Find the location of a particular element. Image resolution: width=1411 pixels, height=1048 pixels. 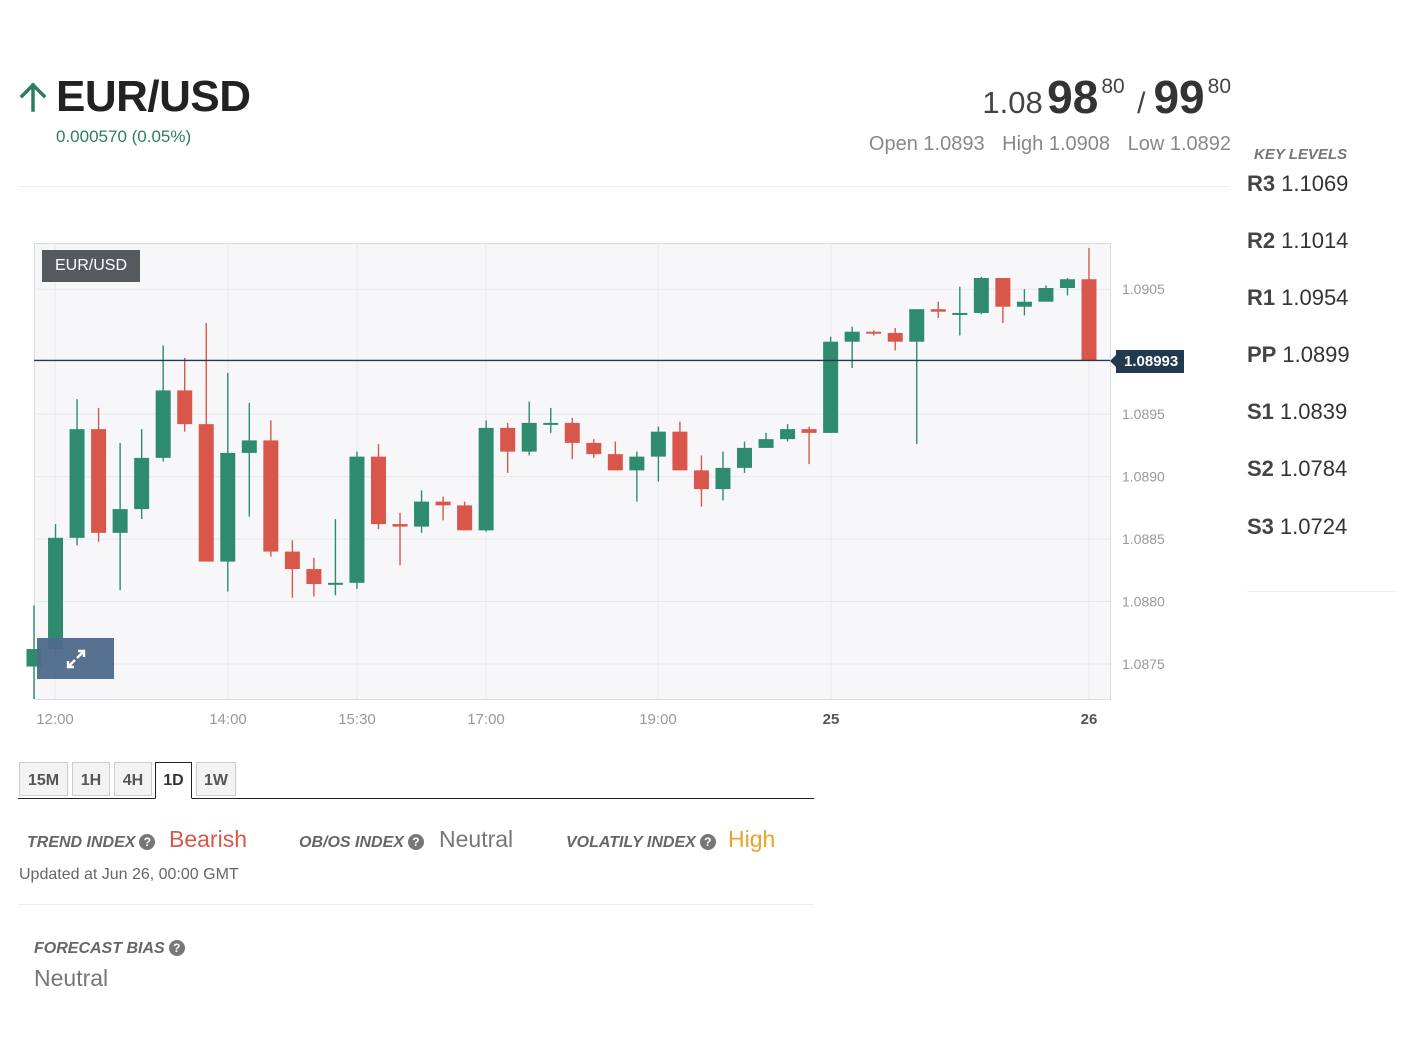

key-level-r3: R3 1.1069 is located at coordinates (1297, 184).